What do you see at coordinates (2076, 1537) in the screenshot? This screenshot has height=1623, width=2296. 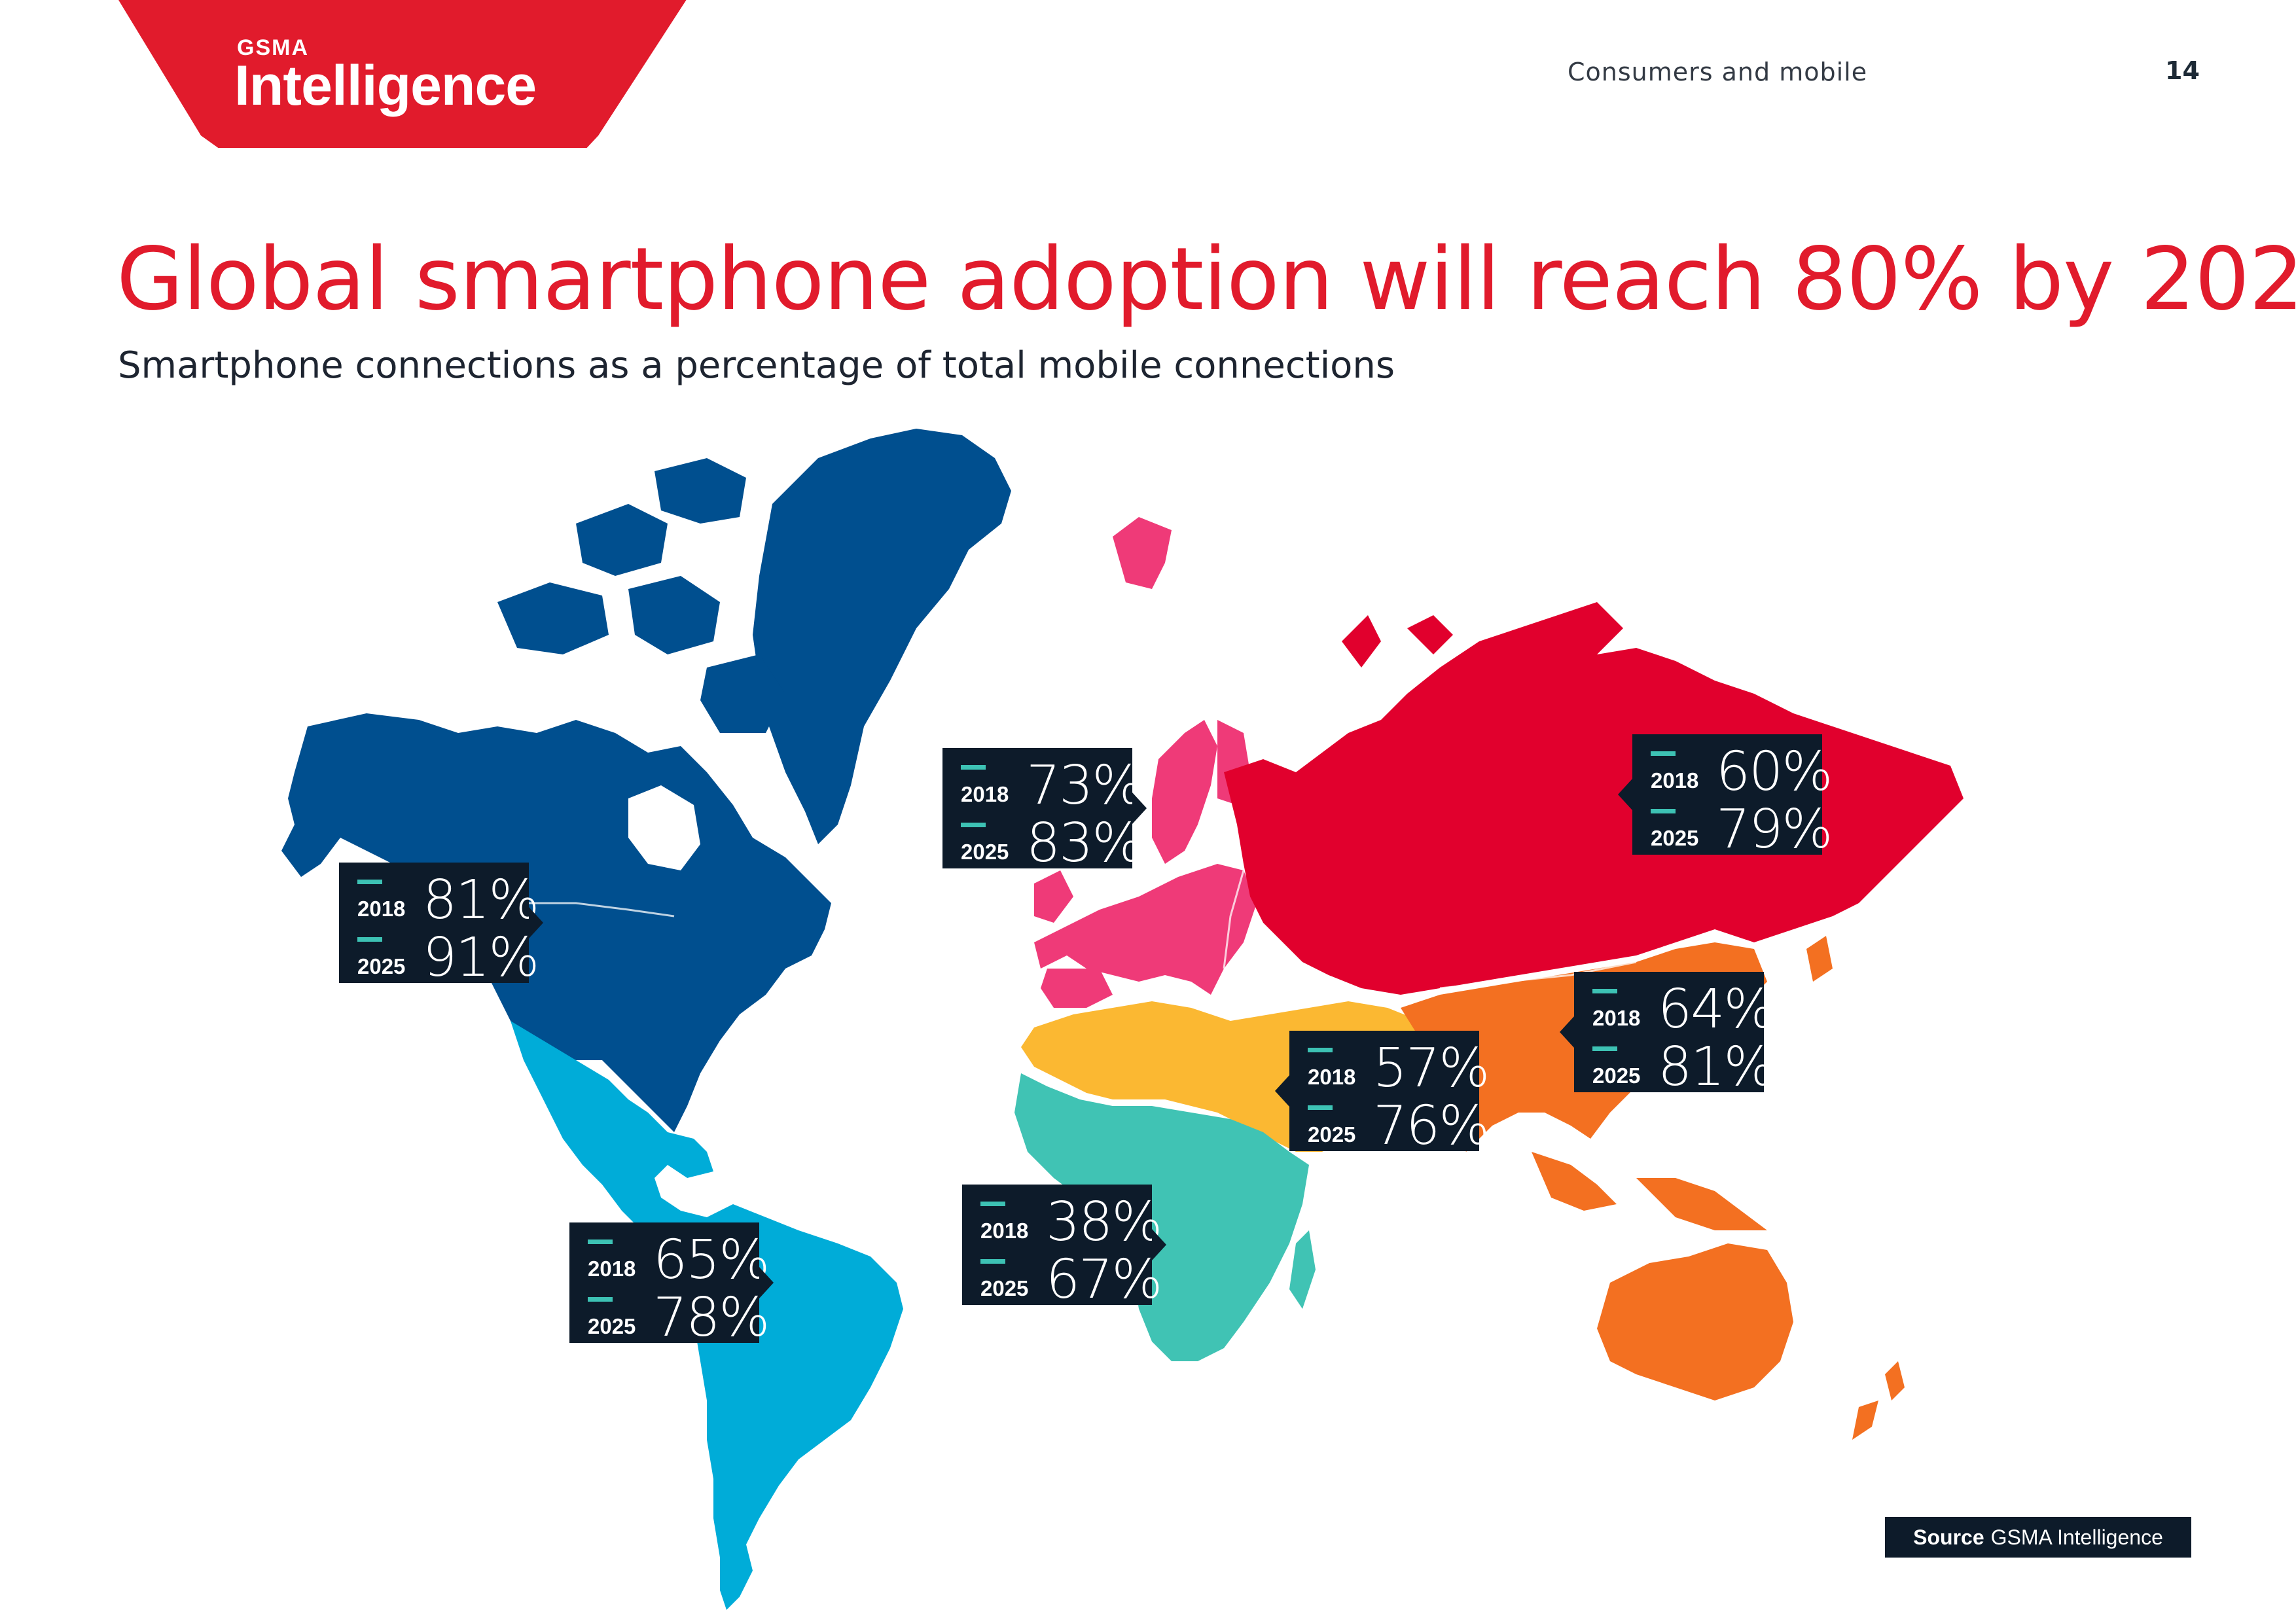 I see `source-text: GSMA Intelligence` at bounding box center [2076, 1537].